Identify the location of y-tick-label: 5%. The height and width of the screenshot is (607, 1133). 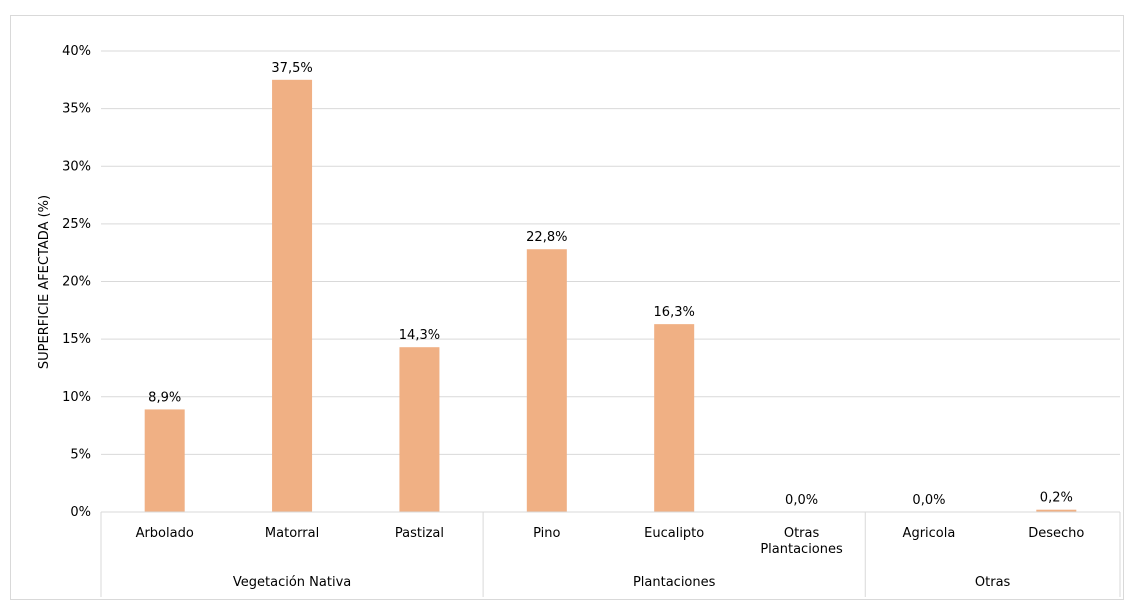
(80, 454).